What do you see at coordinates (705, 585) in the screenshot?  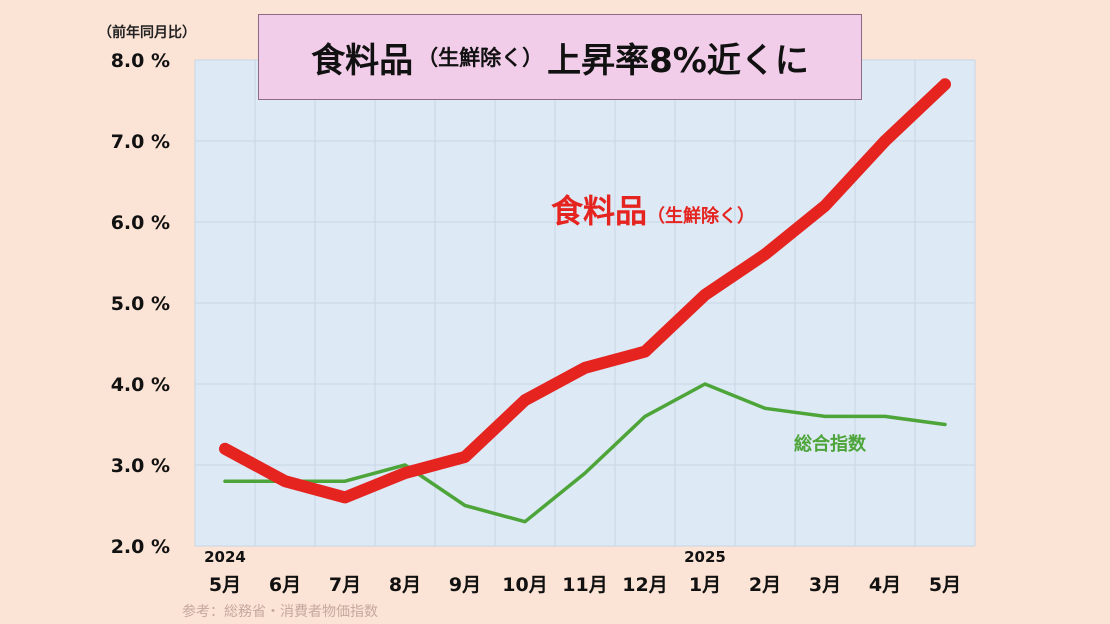 I see `x-tick-label: 1月` at bounding box center [705, 585].